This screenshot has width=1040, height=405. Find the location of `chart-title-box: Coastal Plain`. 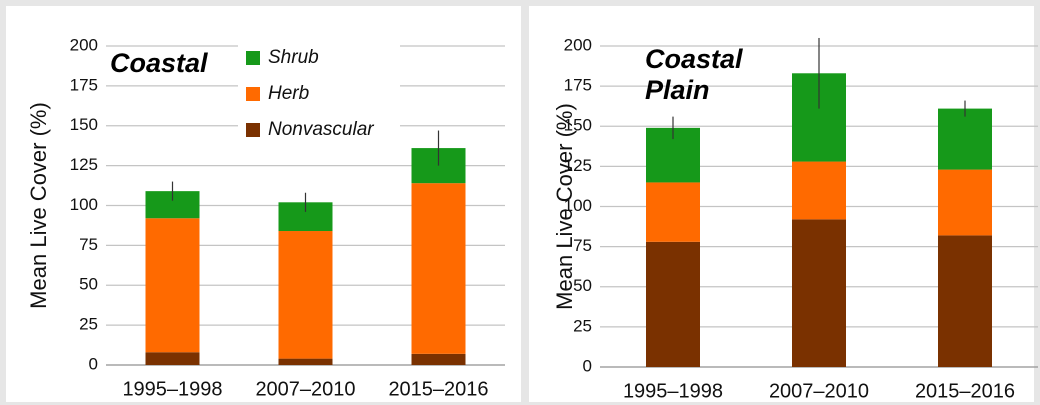

chart-title-box: Coastal Plain is located at coordinates (694, 74).